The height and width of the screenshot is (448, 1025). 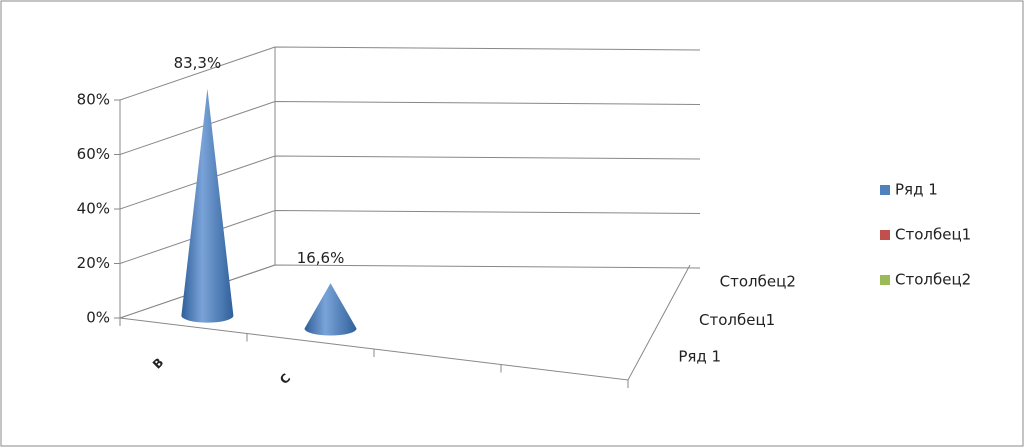 I want to click on legend-label: Столбец2, so click(x=933, y=280).